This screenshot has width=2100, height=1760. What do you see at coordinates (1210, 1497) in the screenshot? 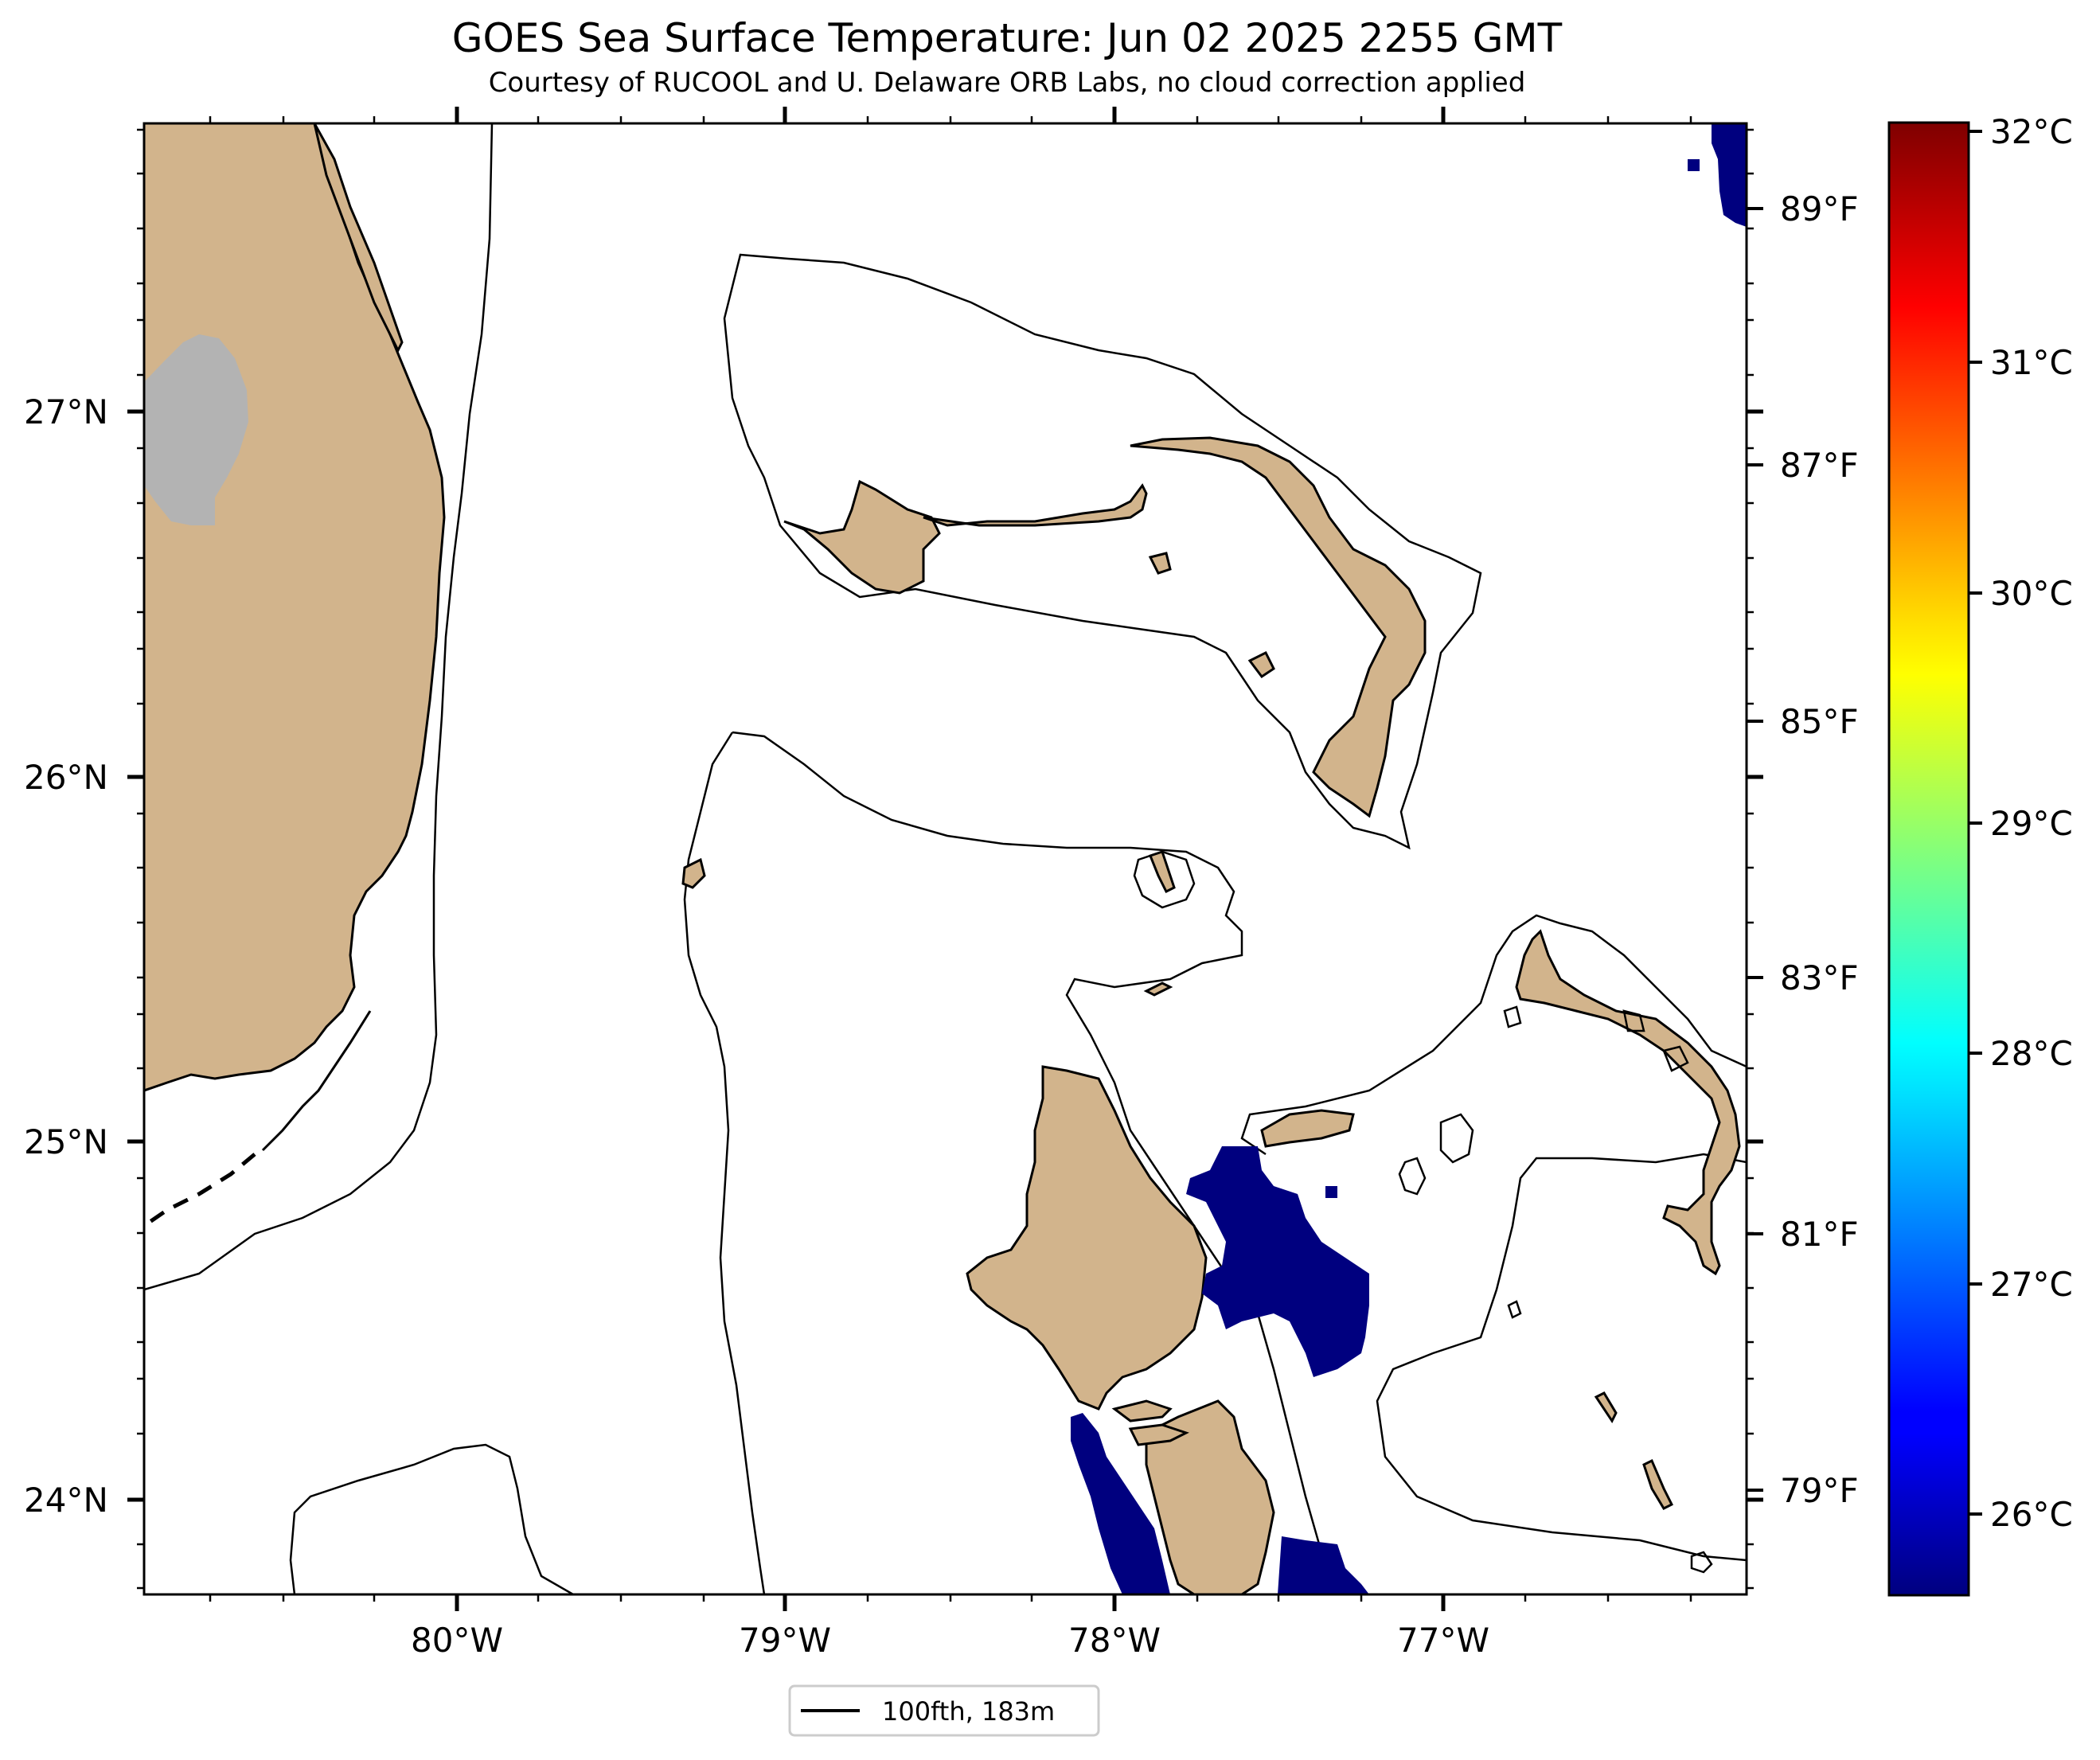
I see `andros-south` at bounding box center [1210, 1497].